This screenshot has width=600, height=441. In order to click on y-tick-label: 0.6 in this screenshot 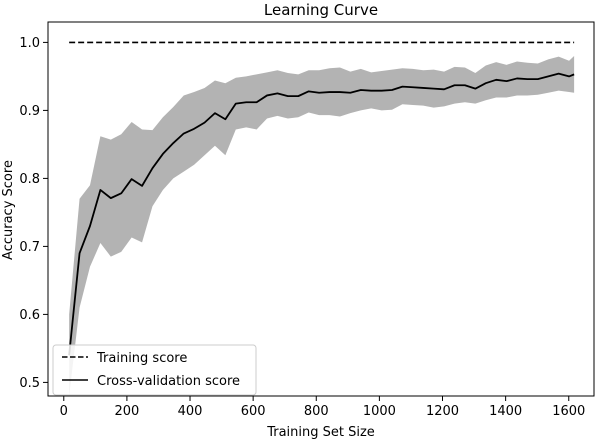, I will do `click(29, 315)`.